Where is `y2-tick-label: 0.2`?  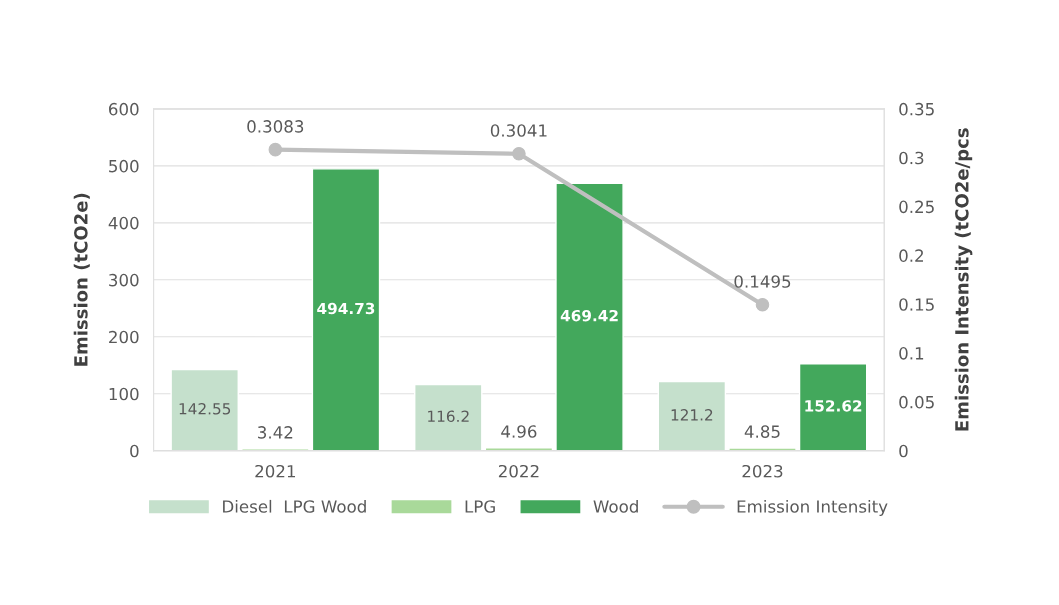 y2-tick-label: 0.2 is located at coordinates (911, 255).